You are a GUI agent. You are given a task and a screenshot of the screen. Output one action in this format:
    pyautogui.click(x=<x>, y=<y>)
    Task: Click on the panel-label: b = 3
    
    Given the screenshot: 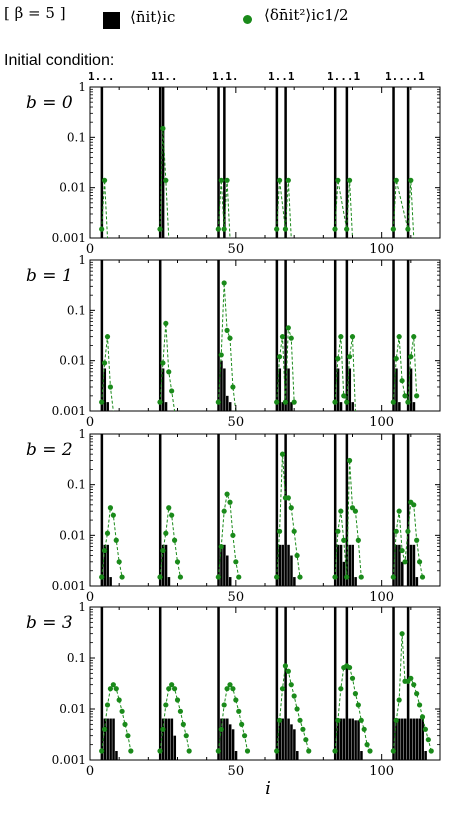 What is the action you would take?
    pyautogui.click(x=49, y=623)
    